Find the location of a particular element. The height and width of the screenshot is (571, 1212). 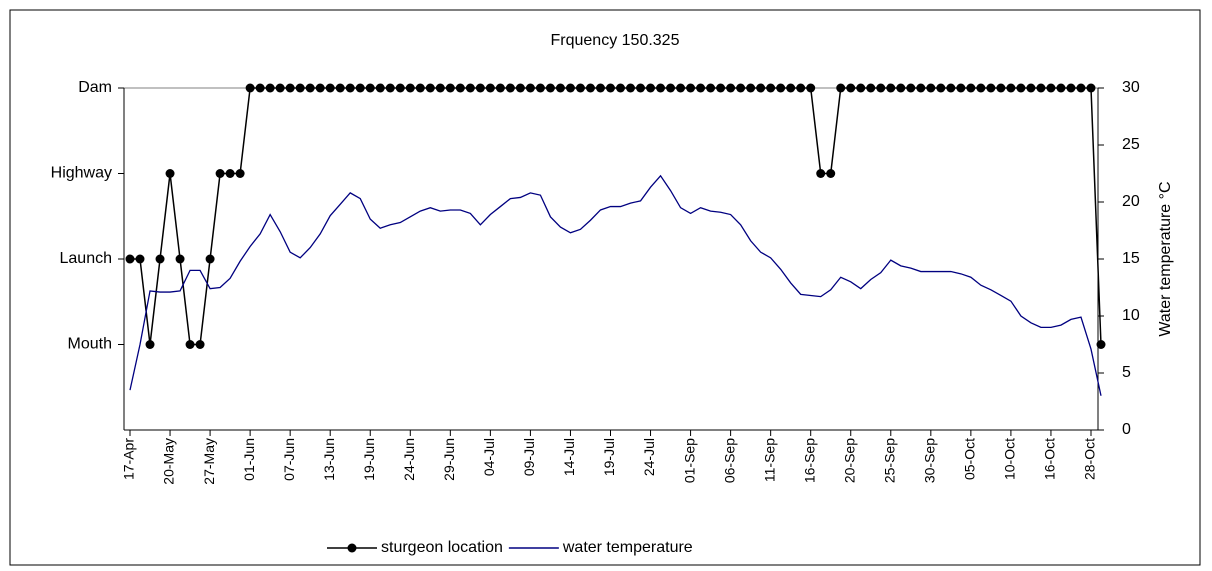

x-tick-label: 04-Jul is located at coordinates (489, 457).